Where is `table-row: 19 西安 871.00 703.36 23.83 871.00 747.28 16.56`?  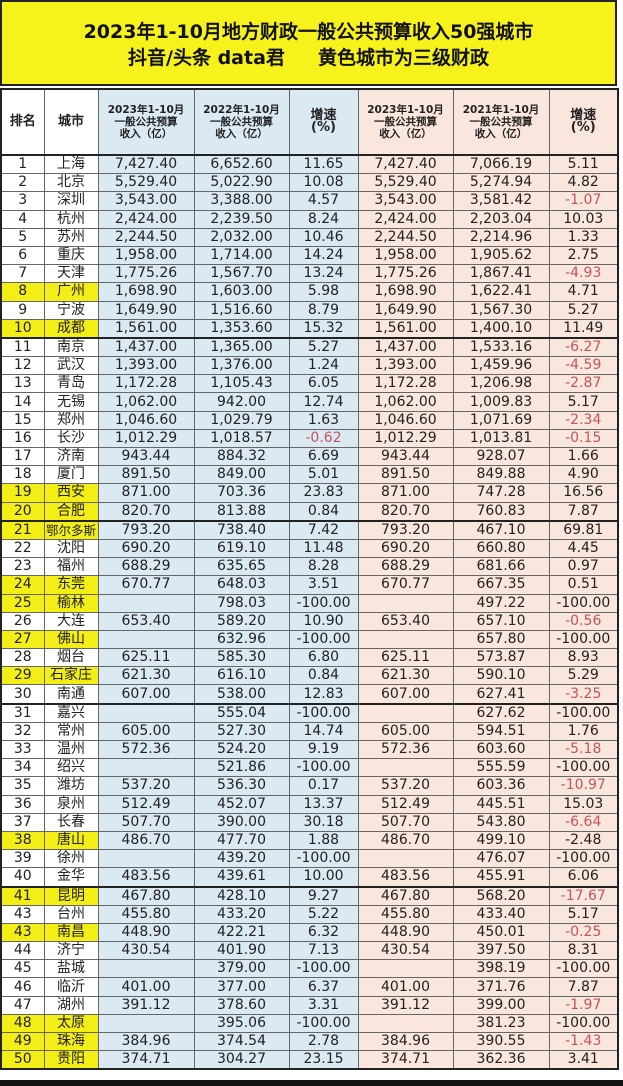
table-row: 19 西安 871.00 703.36 23.83 871.00 747.28 16.56 is located at coordinates (309, 493).